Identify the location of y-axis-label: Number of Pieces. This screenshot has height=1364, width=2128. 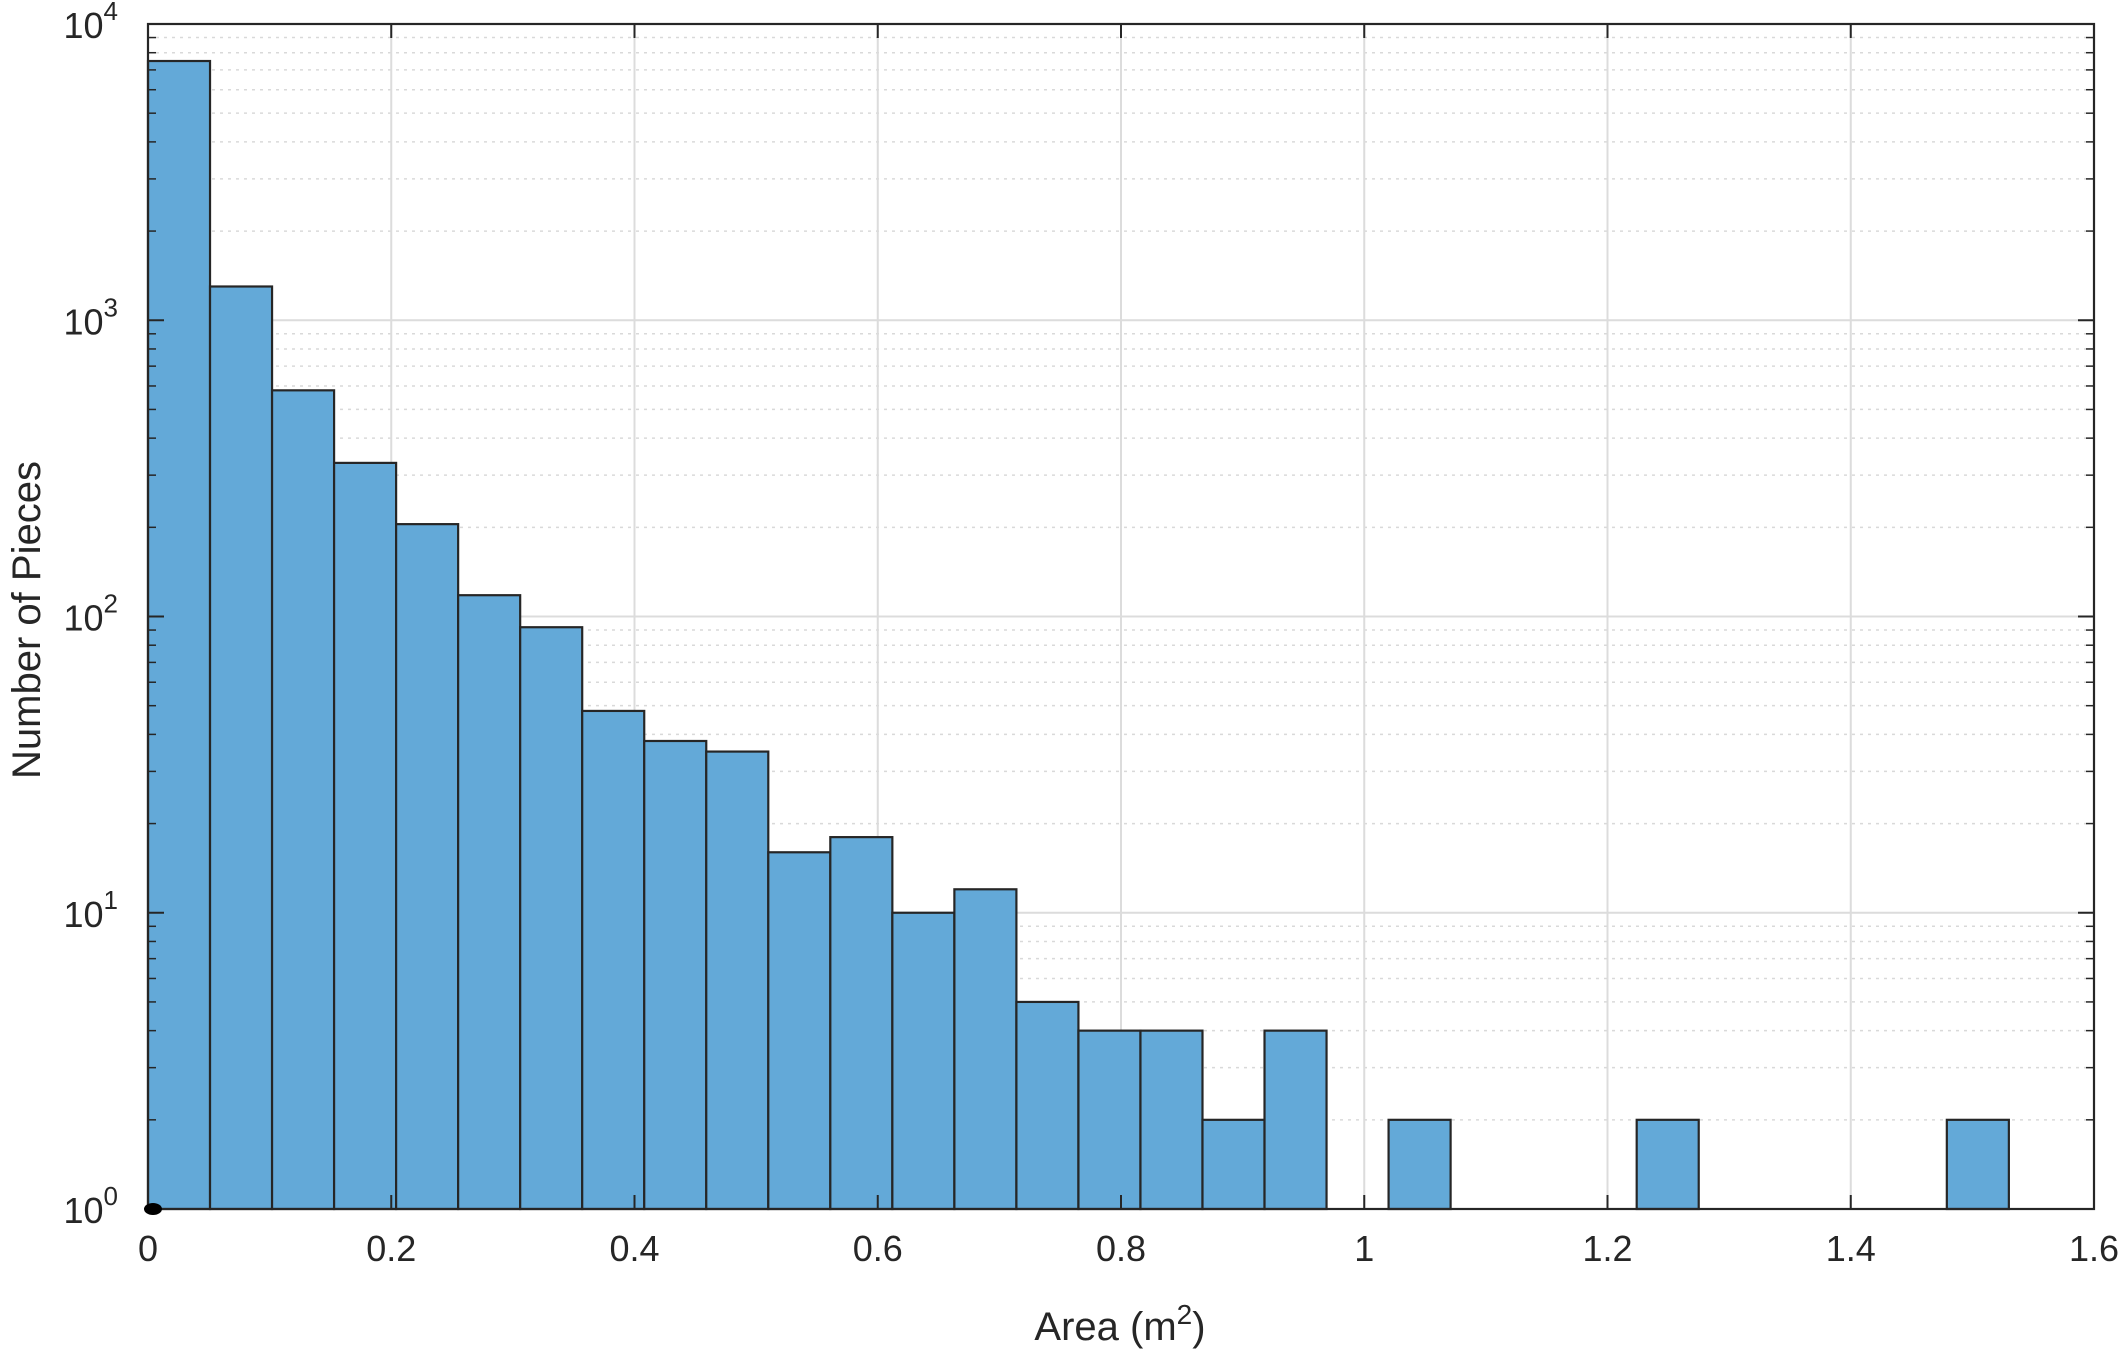
(27, 620).